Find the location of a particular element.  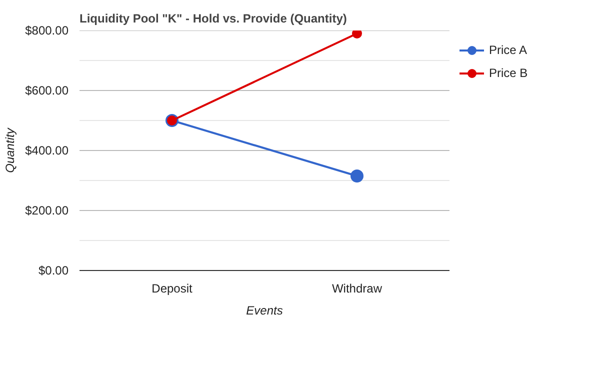

y-axis-title: Quantity is located at coordinates (10, 150).